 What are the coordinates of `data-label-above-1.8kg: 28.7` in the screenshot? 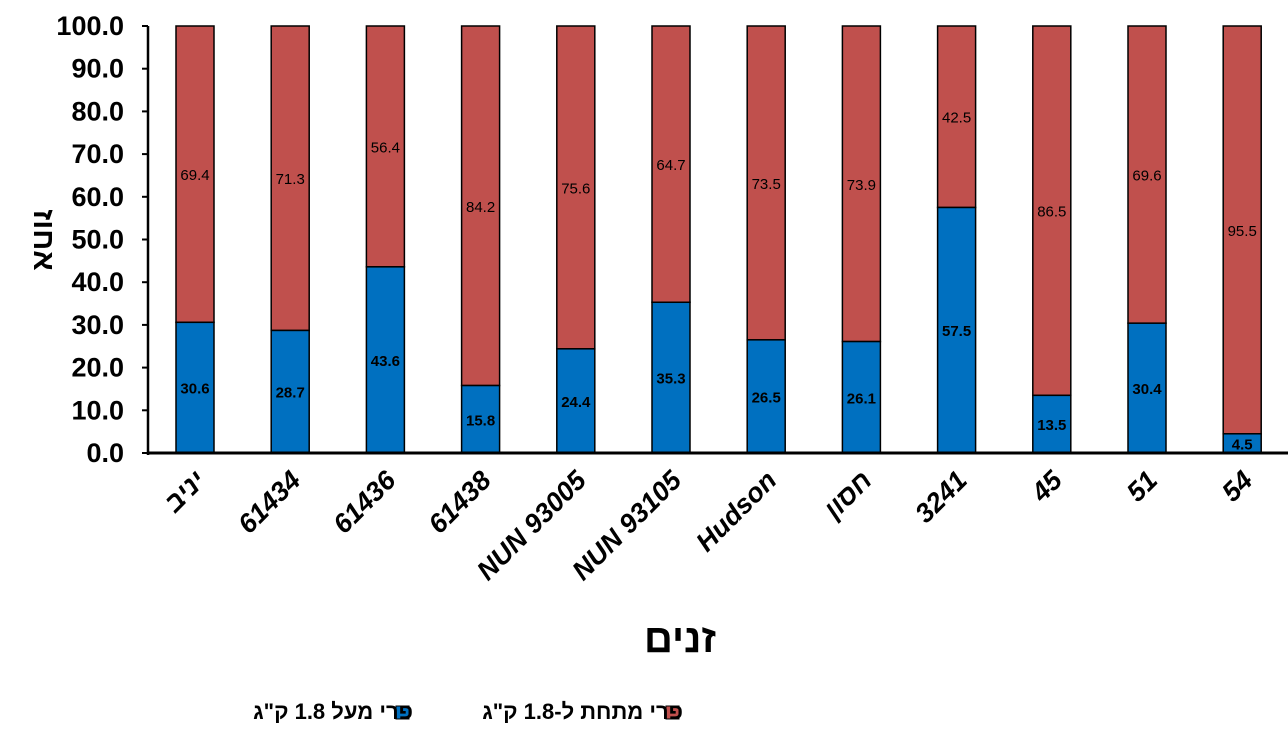 It's located at (290, 393).